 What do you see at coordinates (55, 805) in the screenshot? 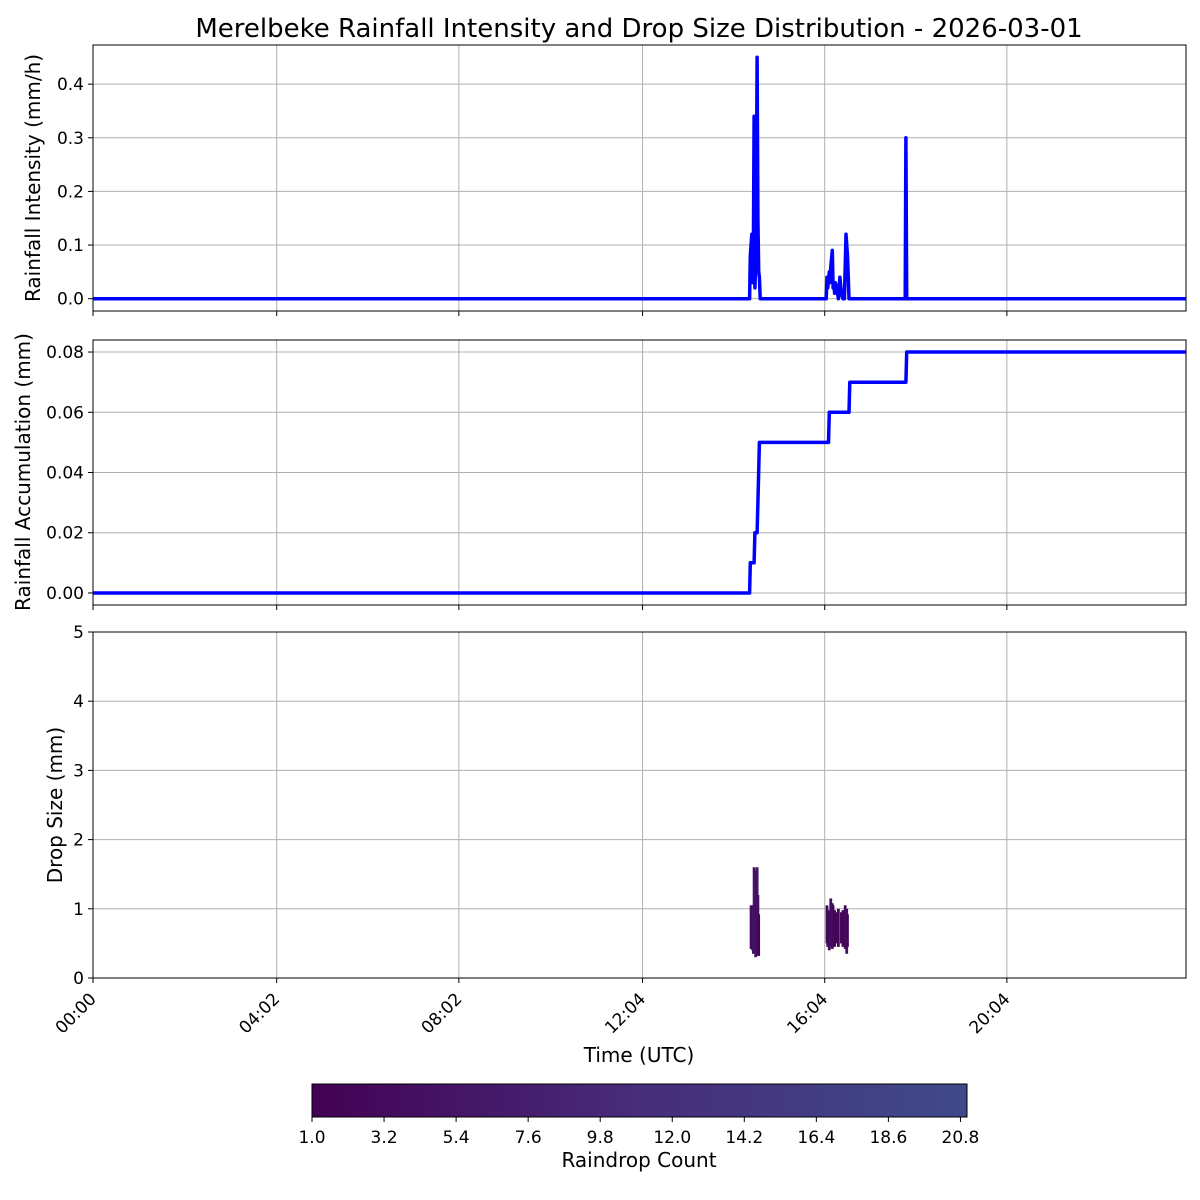
I see `dropsize-ylabel: Drop Size (mm)` at bounding box center [55, 805].